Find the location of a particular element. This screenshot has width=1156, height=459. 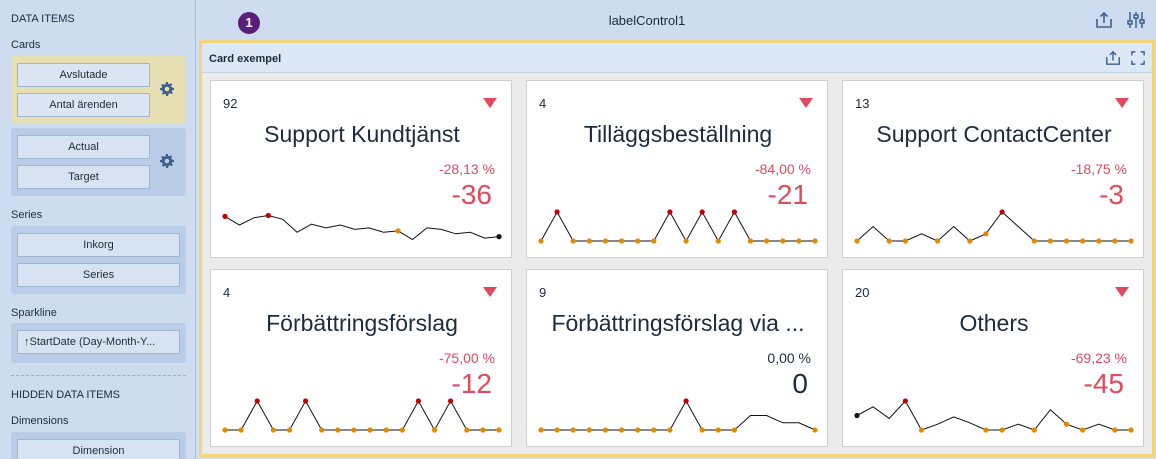

card-item-target: Target is located at coordinates (83, 177).